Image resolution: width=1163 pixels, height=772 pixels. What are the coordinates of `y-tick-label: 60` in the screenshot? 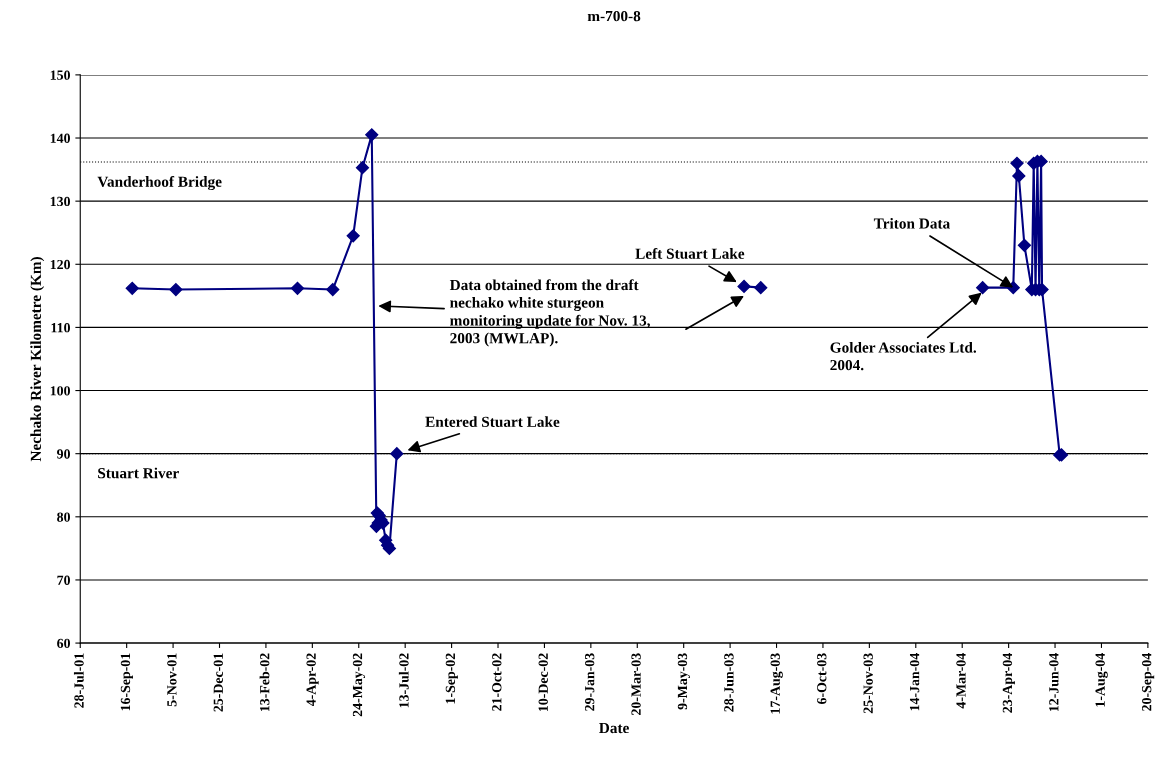 It's located at (63, 643).